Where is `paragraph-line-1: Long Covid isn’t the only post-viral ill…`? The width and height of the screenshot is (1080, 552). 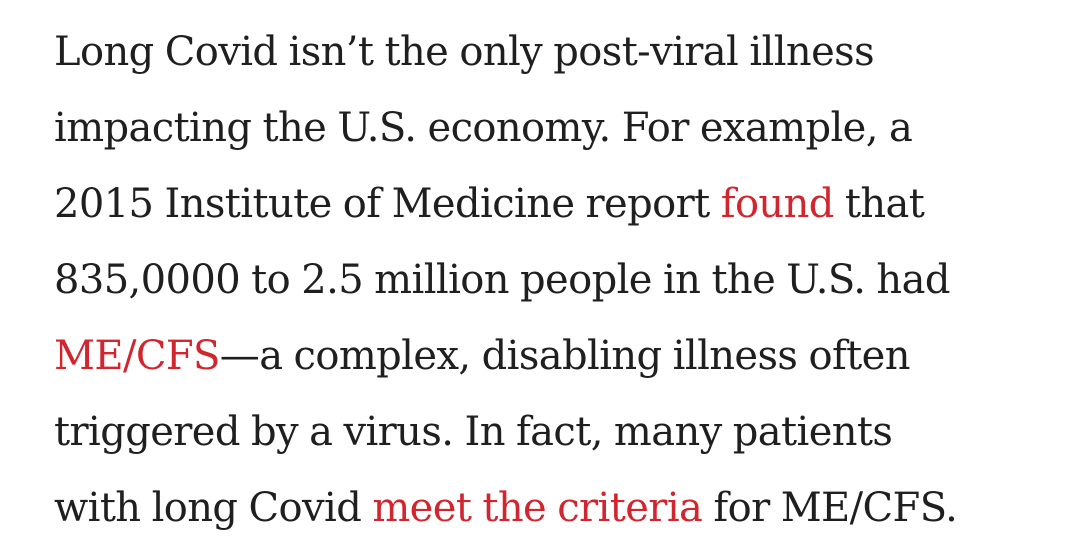 paragraph-line-1: Long Covid isn’t the only post-viral ill… is located at coordinates (464, 52).